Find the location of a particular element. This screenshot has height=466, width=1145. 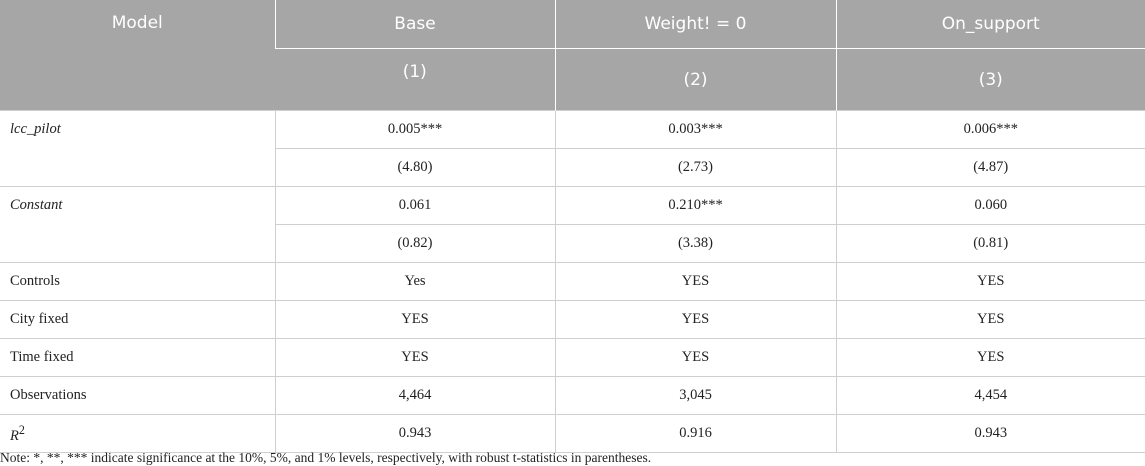

table-row: (4.80) (2.73) (4.87) is located at coordinates (572, 167).